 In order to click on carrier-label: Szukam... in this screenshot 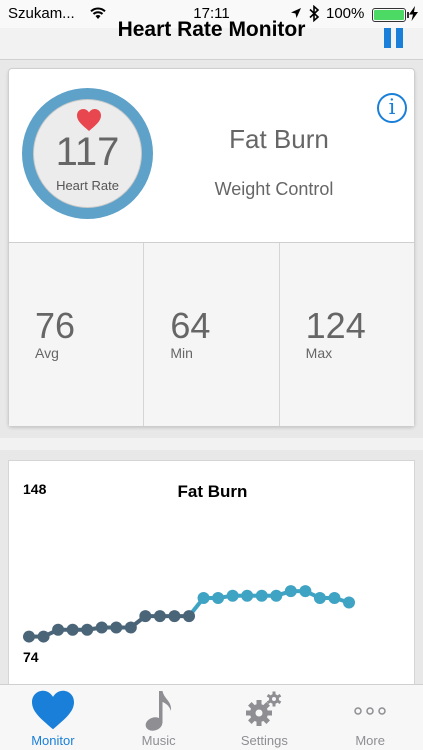, I will do `click(41, 13)`.